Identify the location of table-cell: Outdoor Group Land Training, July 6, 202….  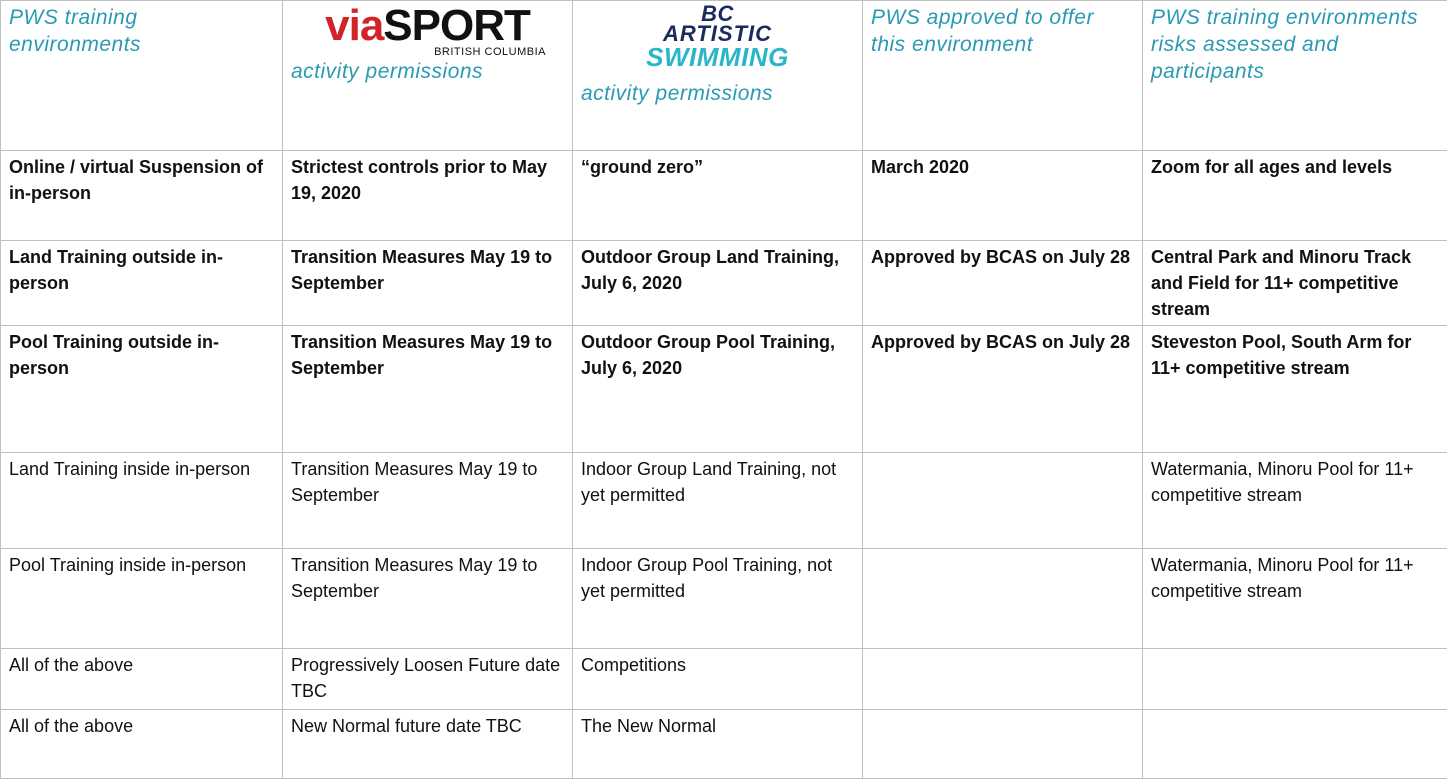
(718, 283).